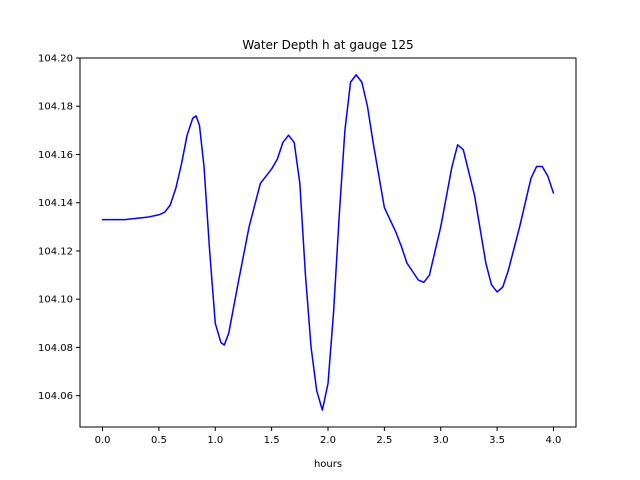  I want to click on y-tick-label: 104.12, so click(55, 251).